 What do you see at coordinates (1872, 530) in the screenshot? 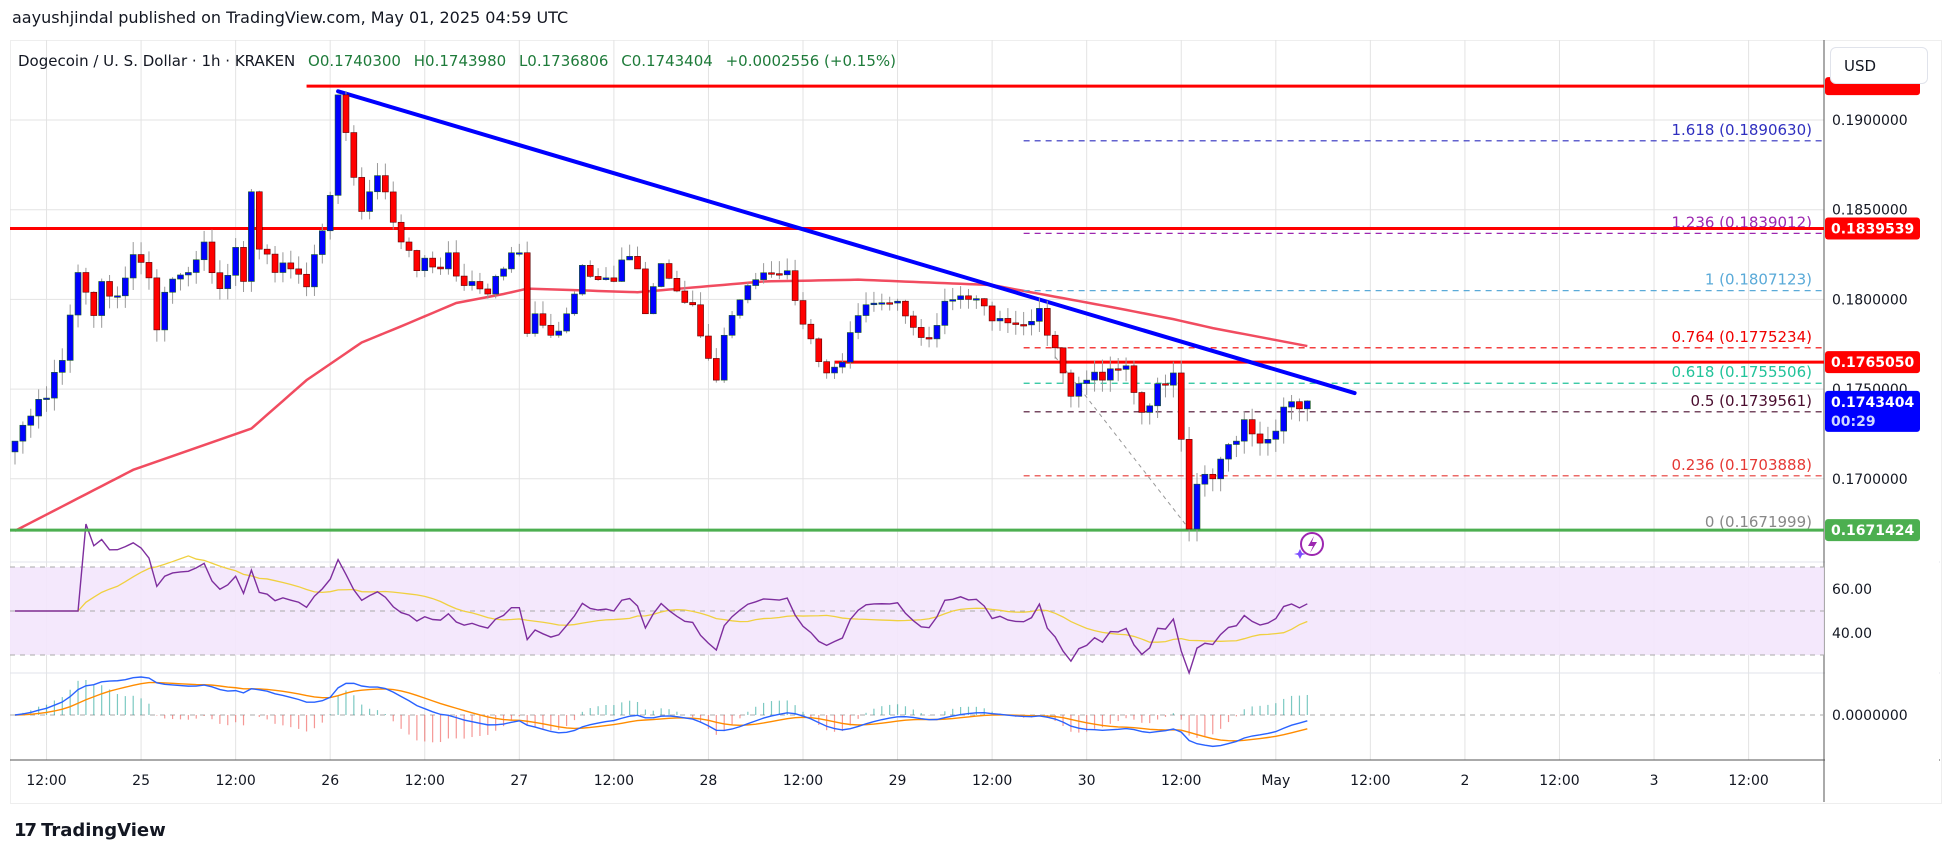
I see `price-badge` at bounding box center [1872, 530].